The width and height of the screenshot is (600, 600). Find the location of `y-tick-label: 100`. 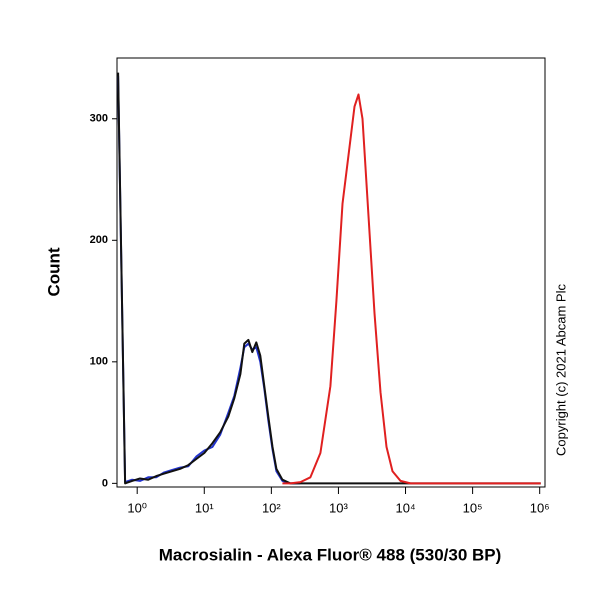

y-tick-label: 100 is located at coordinates (99, 362).